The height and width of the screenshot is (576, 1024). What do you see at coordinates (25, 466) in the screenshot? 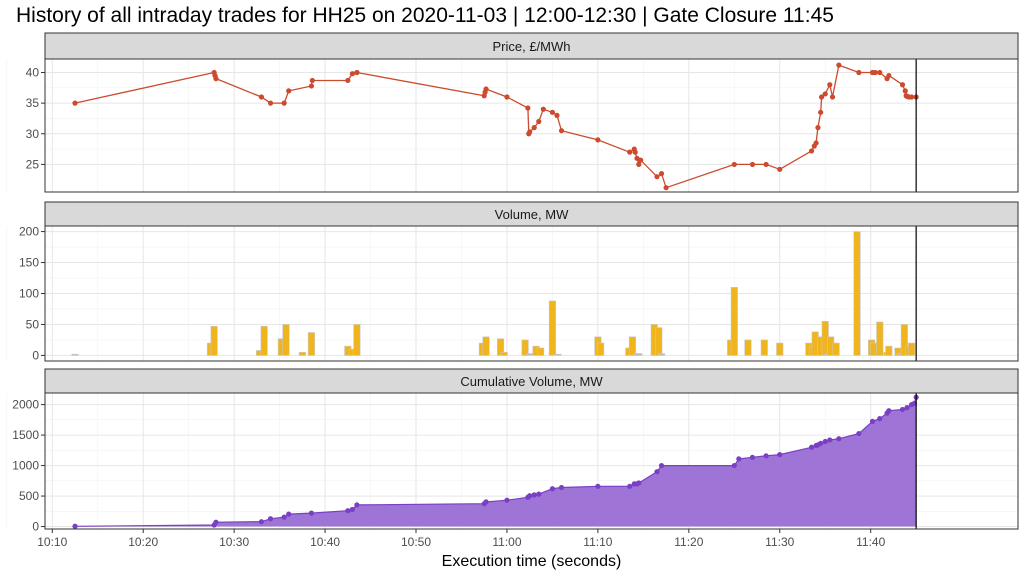
I see `y-tick-label: 1000` at bounding box center [25, 466].